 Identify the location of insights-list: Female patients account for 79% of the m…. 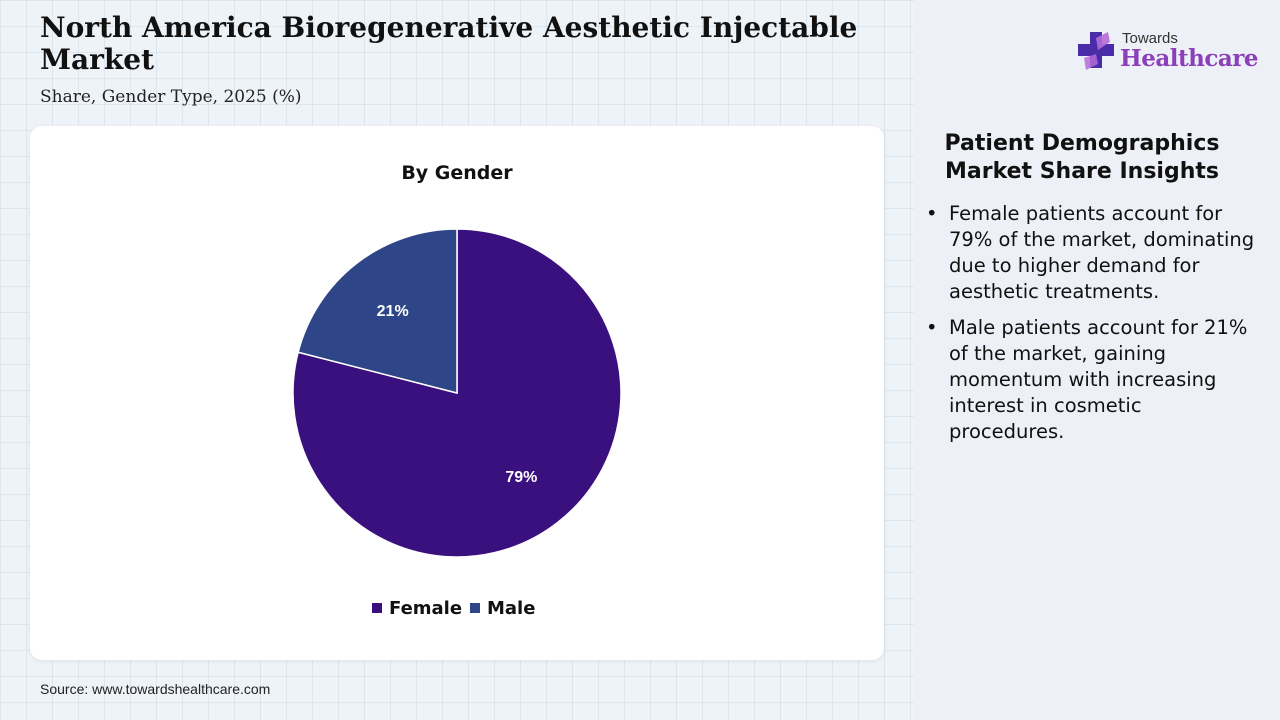
(1091, 328).